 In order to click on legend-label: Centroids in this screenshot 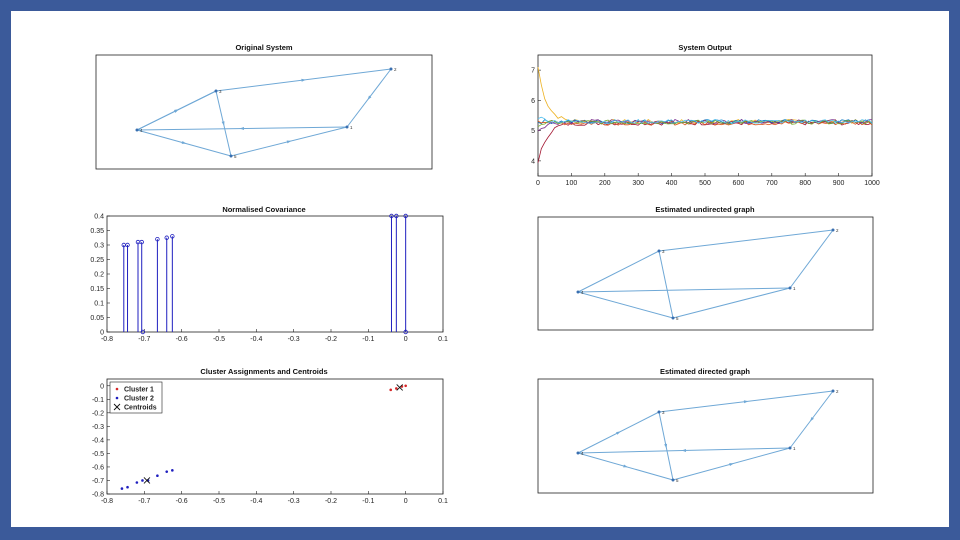, I will do `click(140, 408)`.